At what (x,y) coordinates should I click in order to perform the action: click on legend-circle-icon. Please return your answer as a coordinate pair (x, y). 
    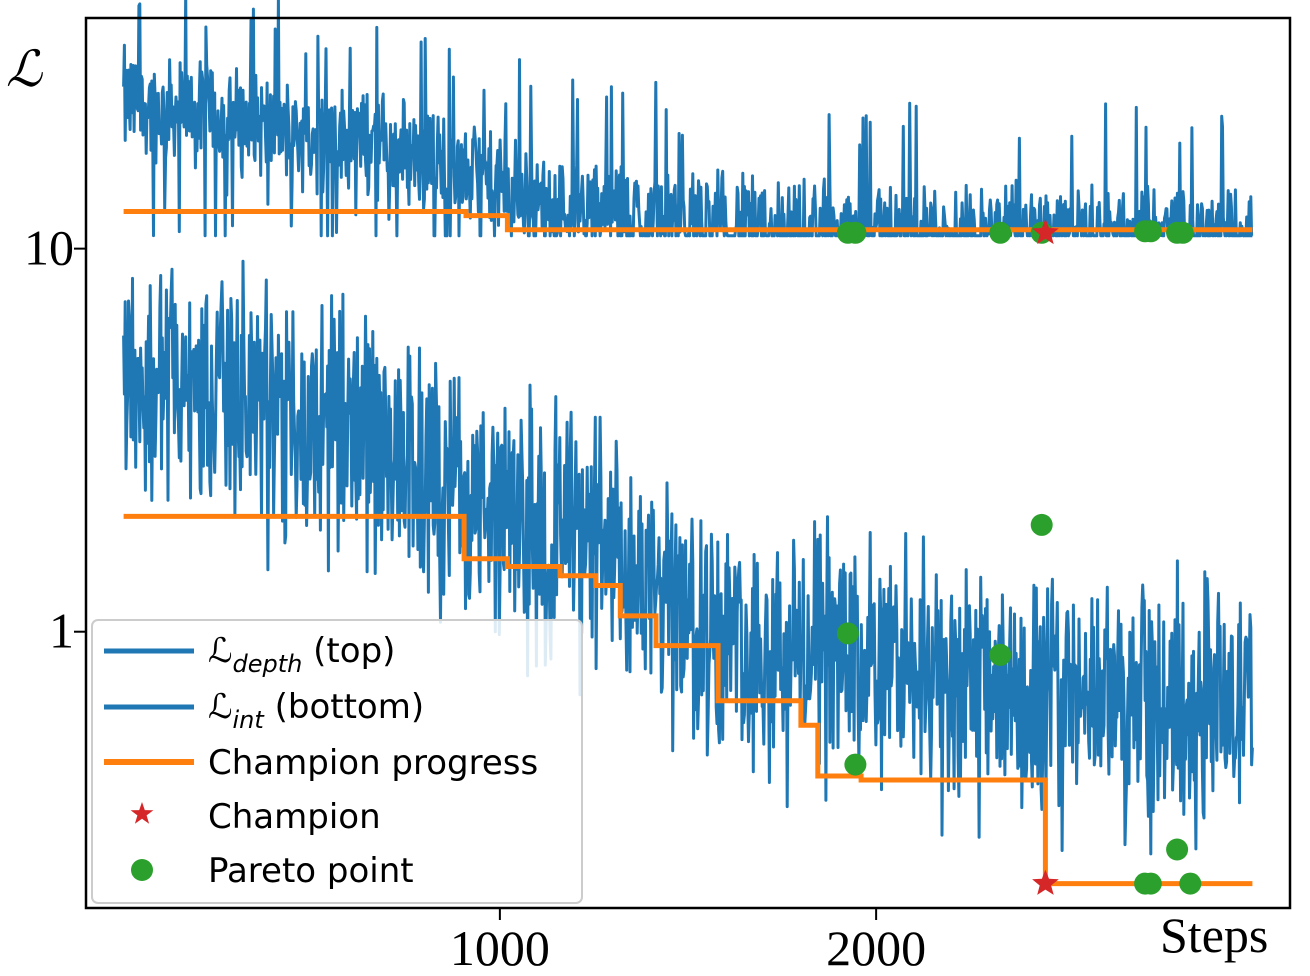
    Looking at the image, I should click on (142, 870).